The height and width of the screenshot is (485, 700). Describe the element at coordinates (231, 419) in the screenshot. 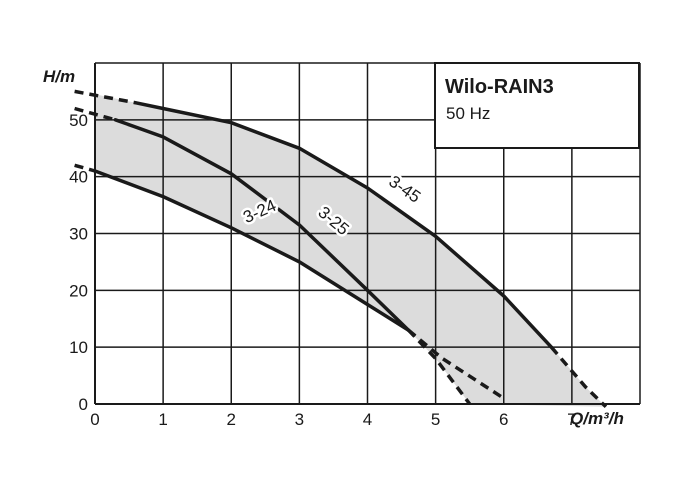

I see `x-tick-label: 2` at that location.